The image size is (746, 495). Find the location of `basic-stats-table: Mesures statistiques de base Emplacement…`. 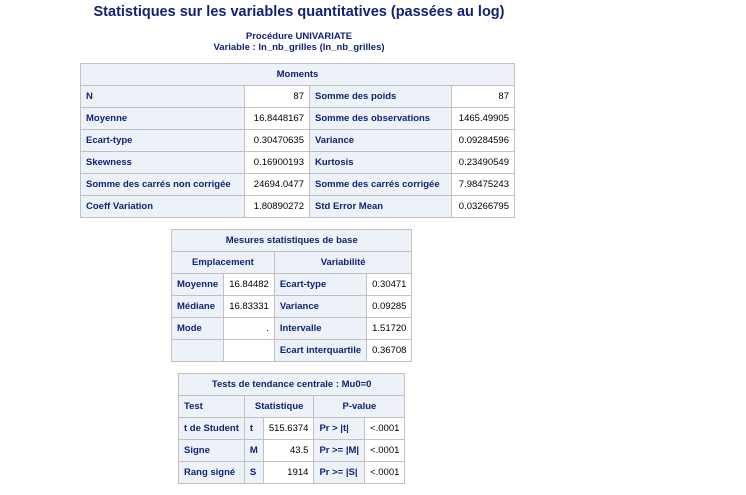

basic-stats-table: Mesures statistiques de base Emplacement… is located at coordinates (291, 295).